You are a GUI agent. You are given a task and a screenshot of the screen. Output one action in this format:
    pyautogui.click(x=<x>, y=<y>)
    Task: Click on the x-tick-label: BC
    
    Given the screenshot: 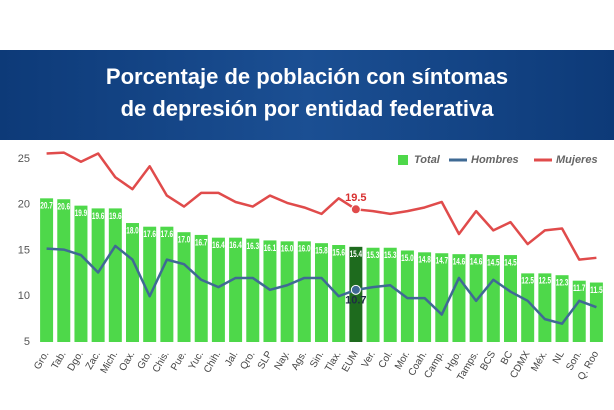 What is the action you would take?
    pyautogui.click(x=507, y=358)
    